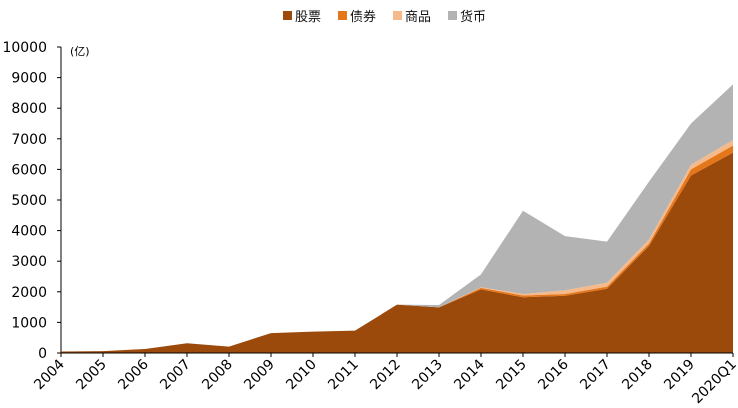  I want to click on y-tick-label: 4000, so click(29, 232).